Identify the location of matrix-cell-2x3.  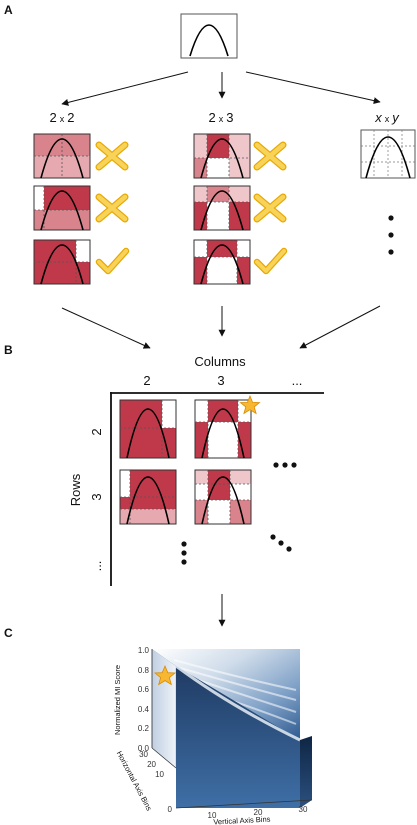
(223, 429).